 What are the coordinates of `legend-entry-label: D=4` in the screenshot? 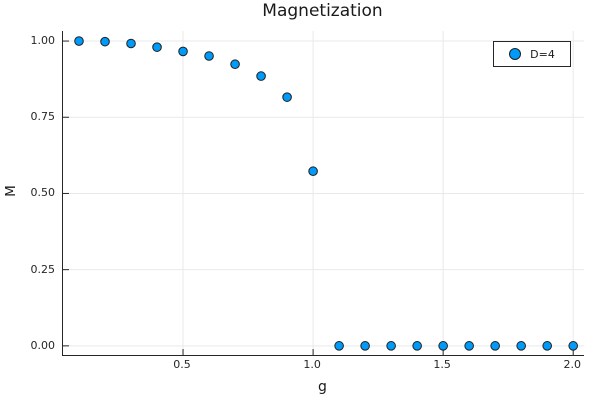 It's located at (542, 54).